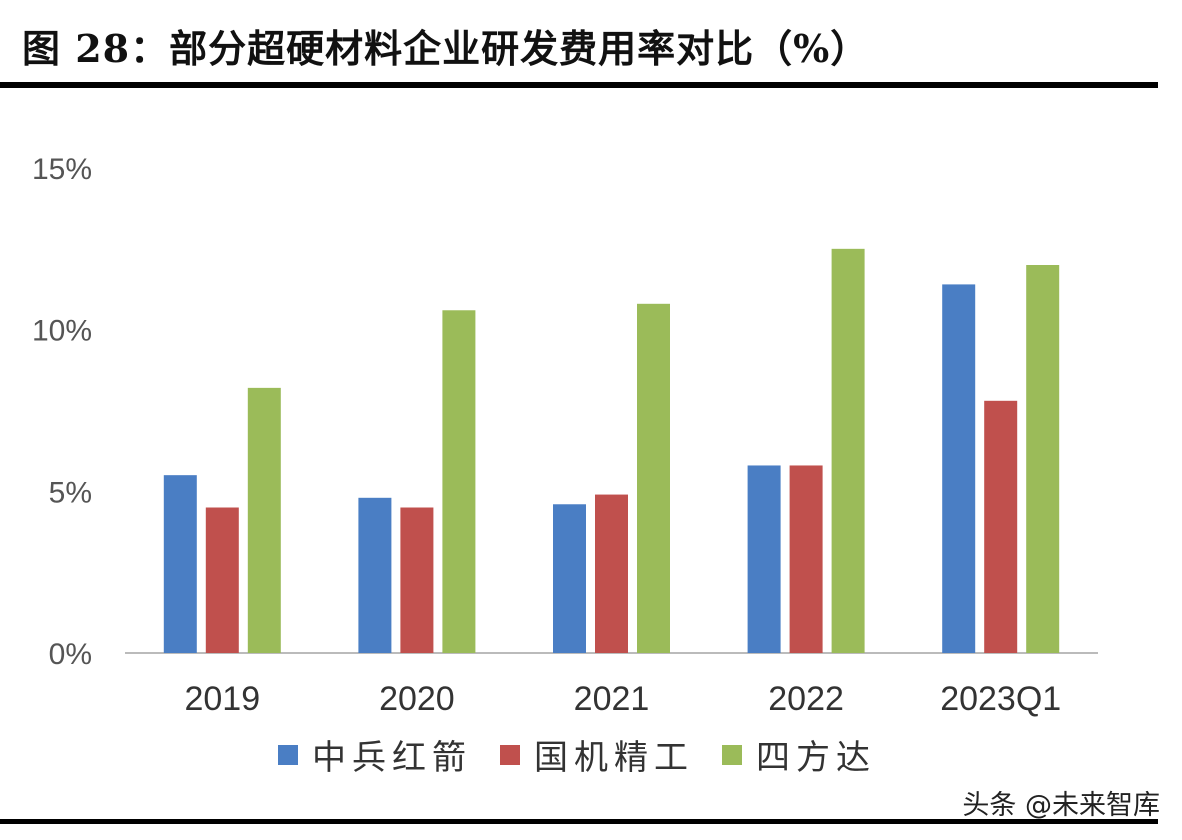 This screenshot has width=1182, height=840. What do you see at coordinates (579, 821) in the screenshot?
I see `bottom-rule` at bounding box center [579, 821].